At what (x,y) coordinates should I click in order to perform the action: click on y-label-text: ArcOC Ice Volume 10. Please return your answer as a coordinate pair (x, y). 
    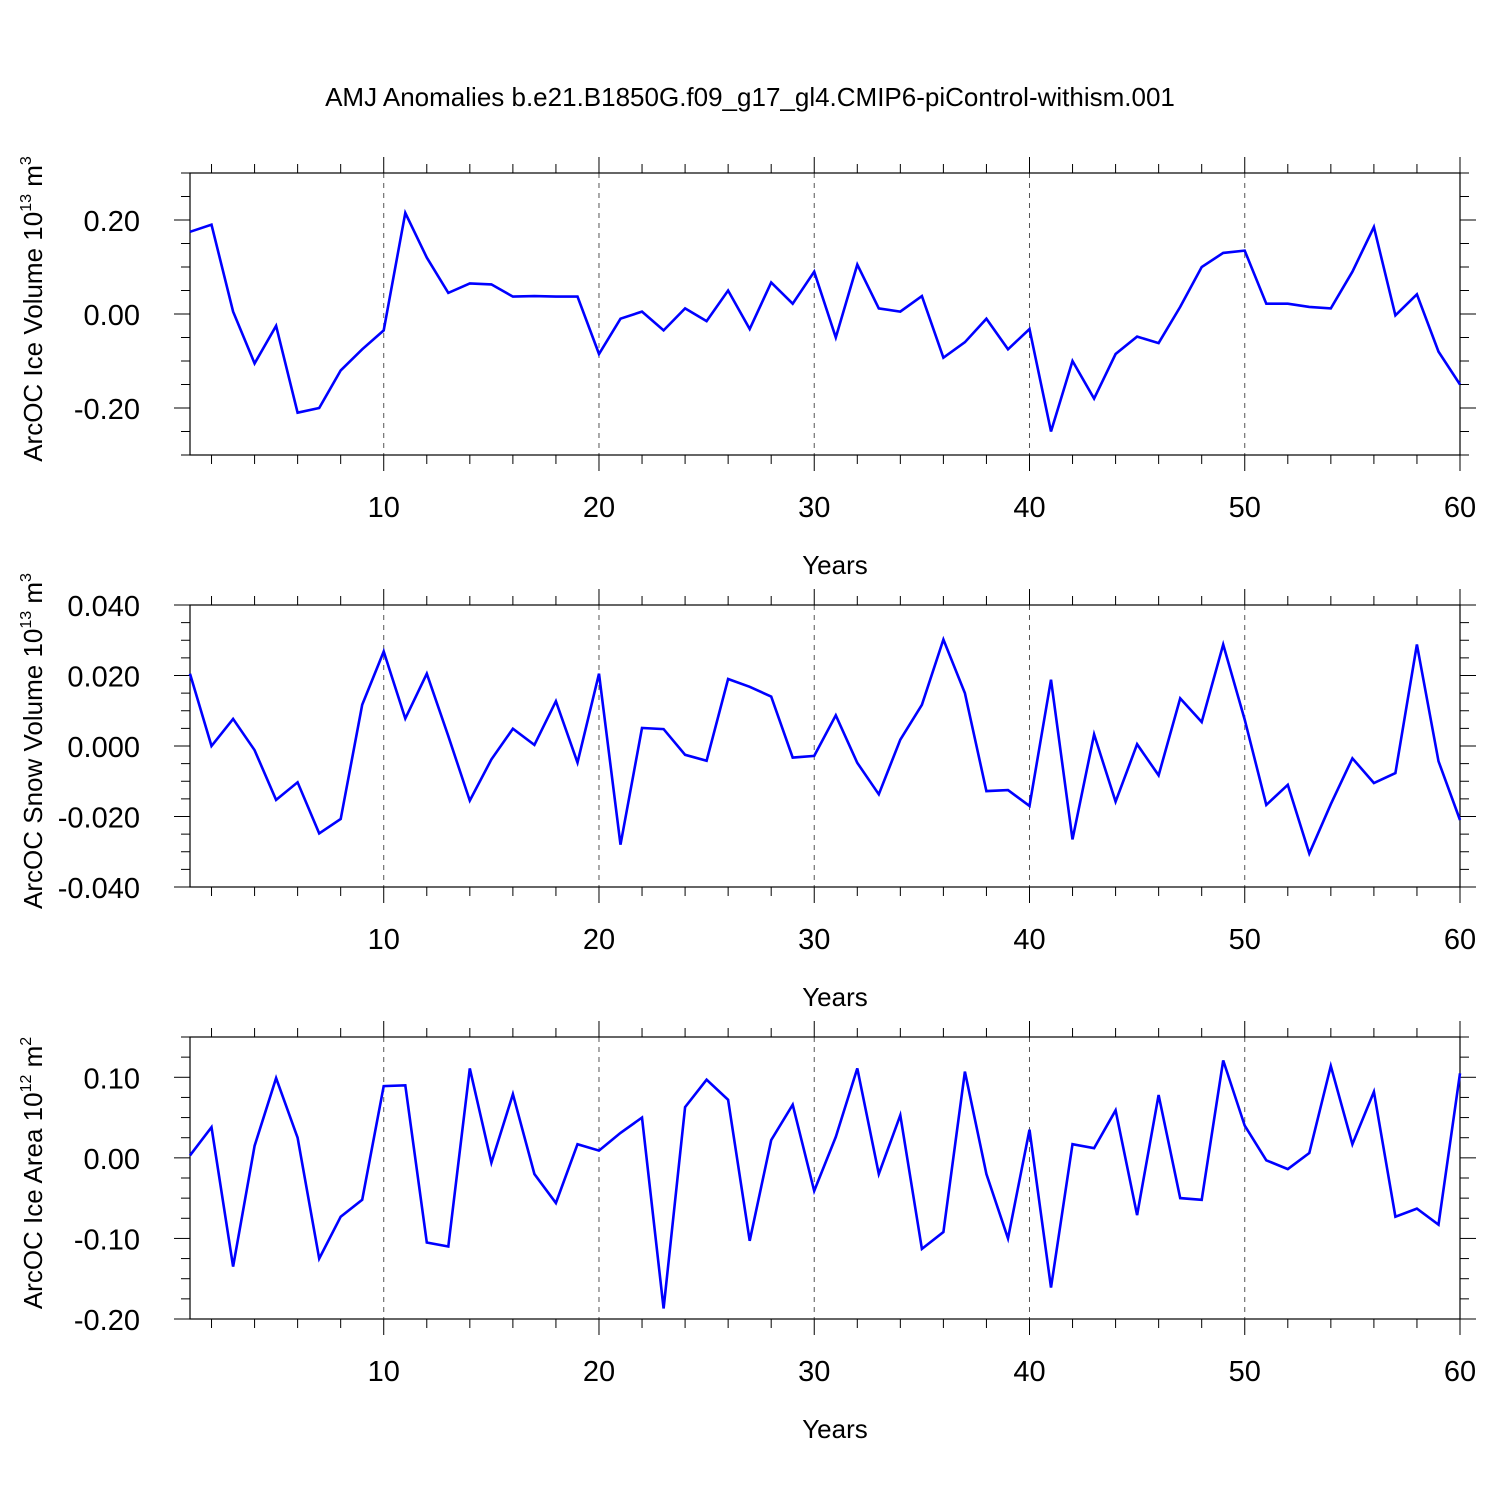
    Looking at the image, I should click on (33, 337).